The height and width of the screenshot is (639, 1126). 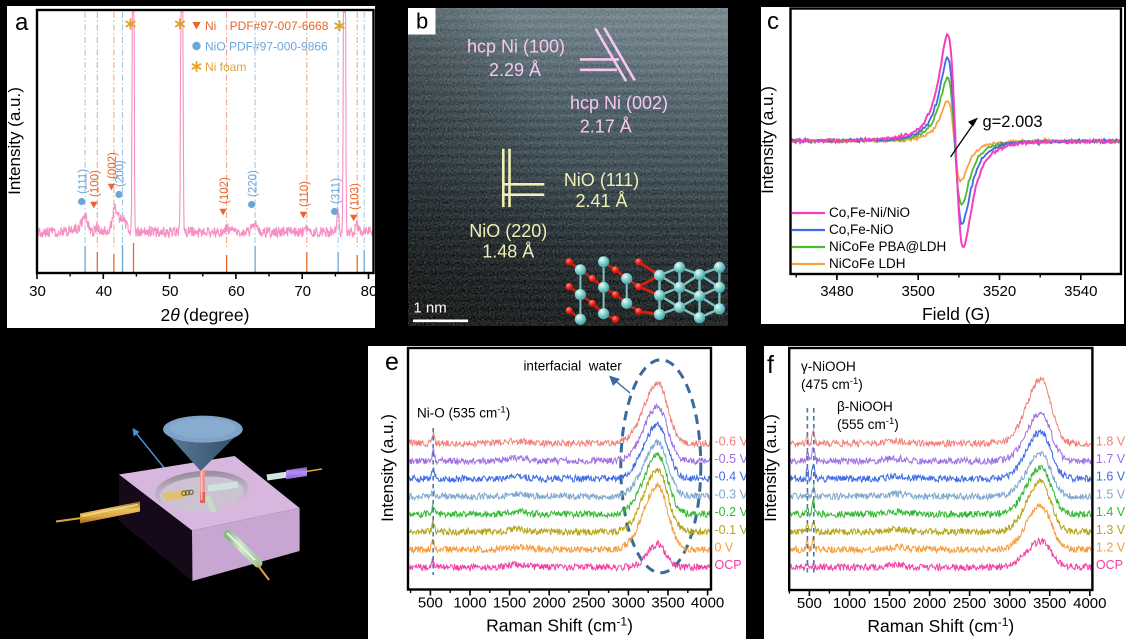 What do you see at coordinates (1111, 512) in the screenshot?
I see `svg-text: 1.4 V` at bounding box center [1111, 512].